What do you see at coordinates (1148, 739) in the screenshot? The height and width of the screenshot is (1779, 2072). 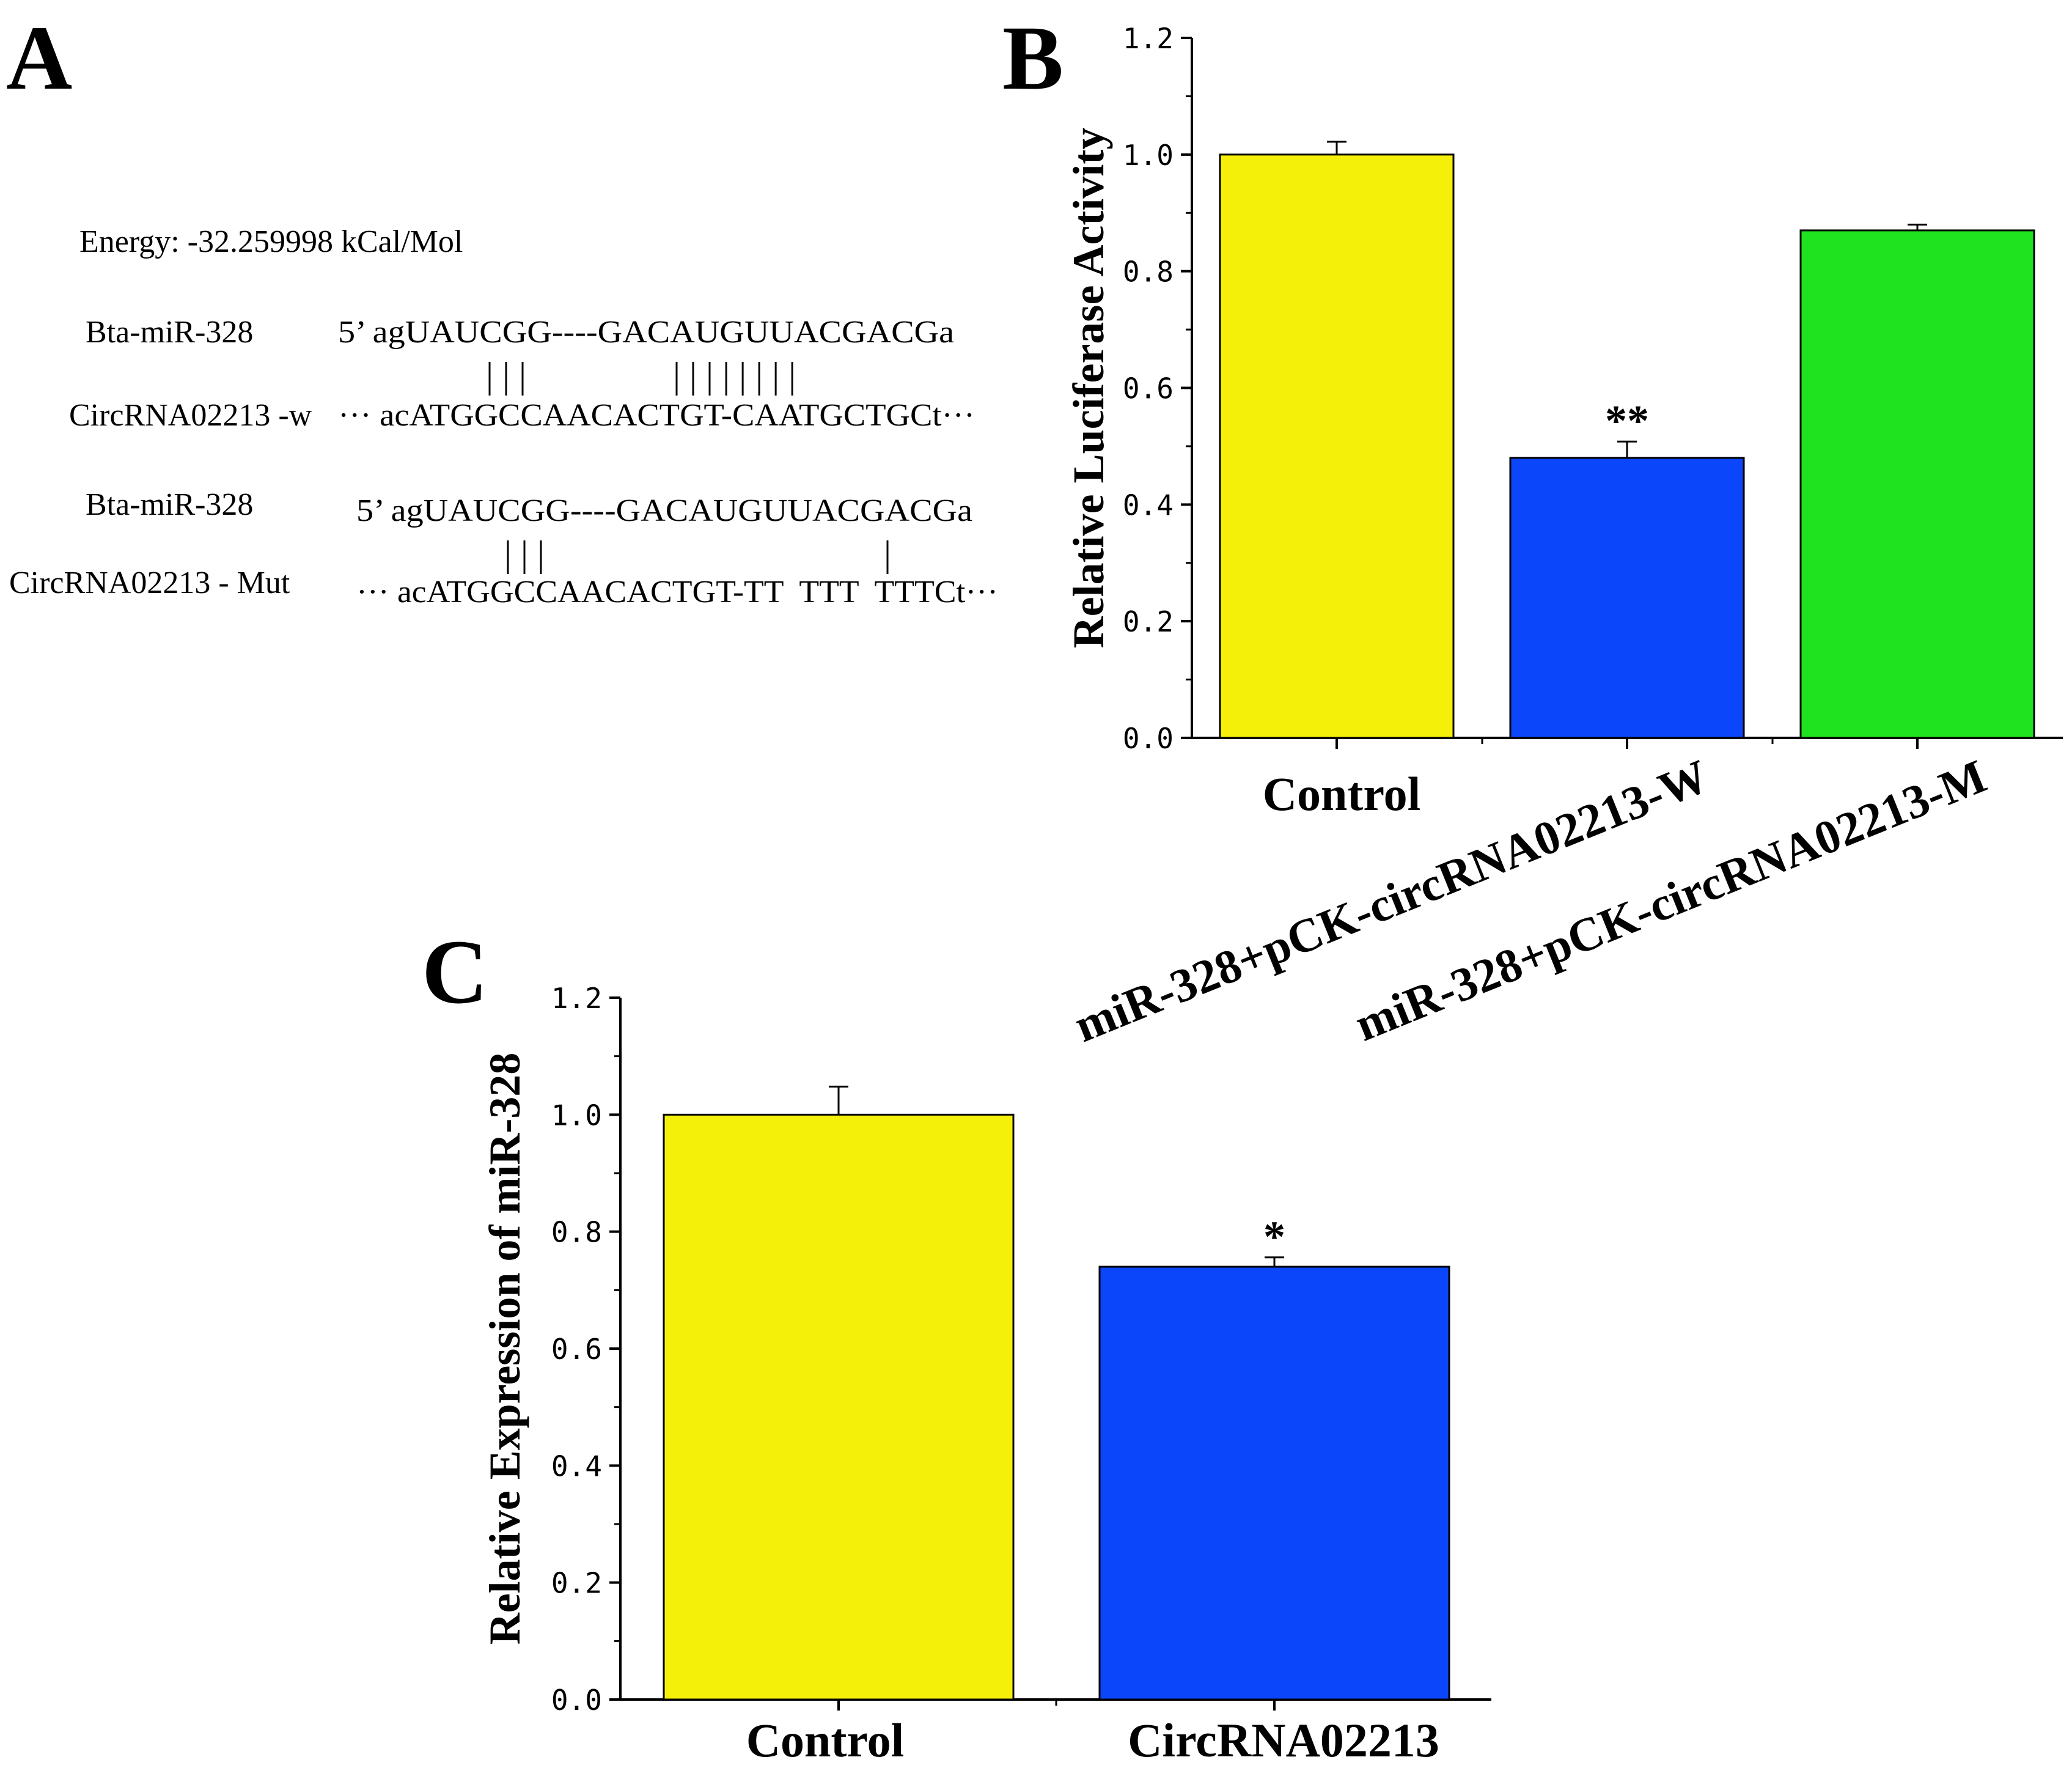 I see `b-y-tick-label: 0.0` at bounding box center [1148, 739].